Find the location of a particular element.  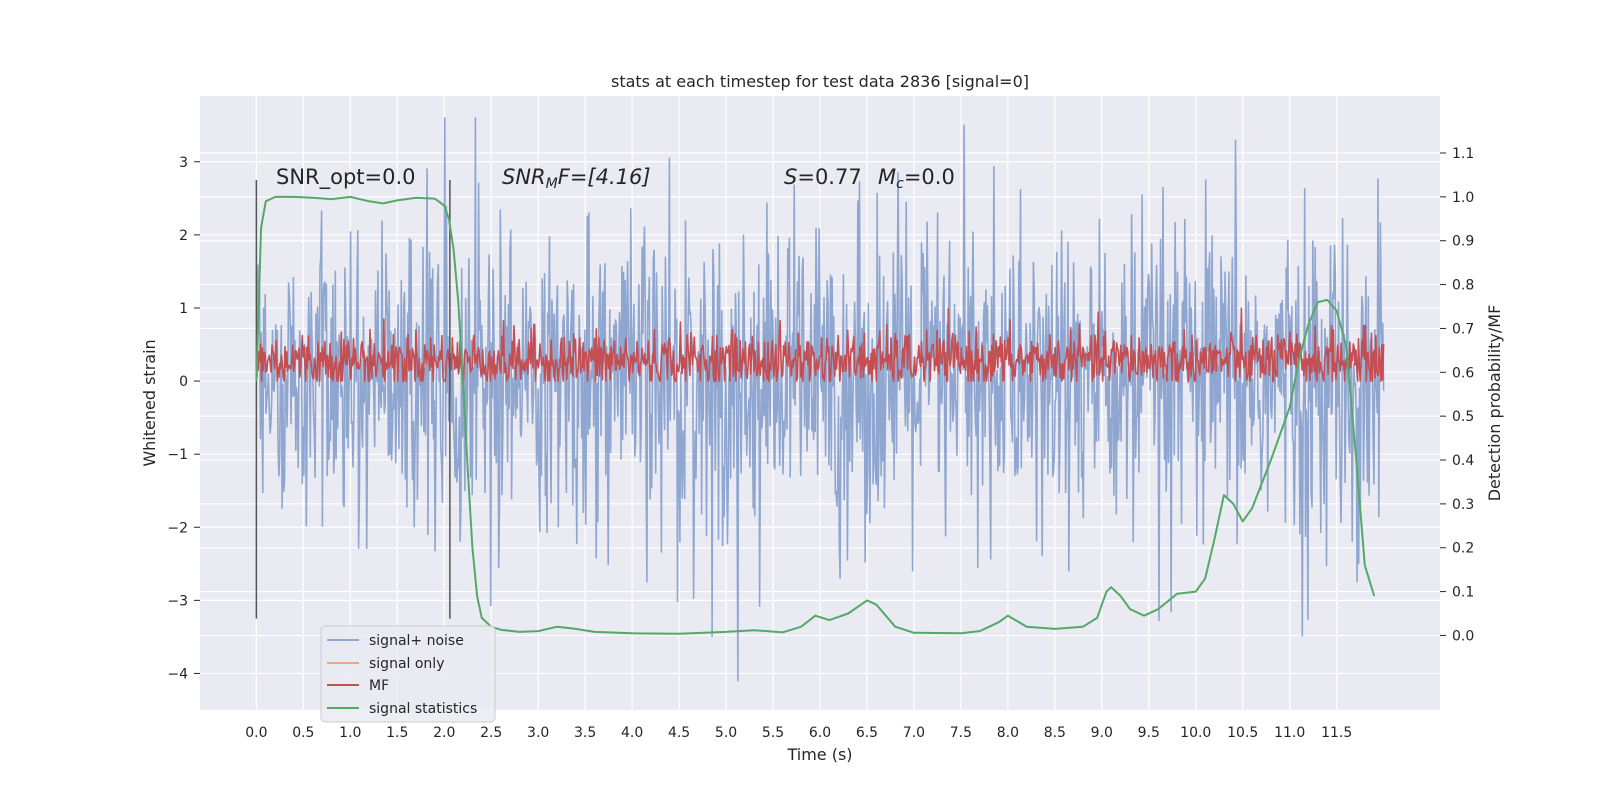

annotations: SNR_opt=0.0 SNRMF=[4.16] S=0.77 Mc=0.0 is located at coordinates (615, 178).